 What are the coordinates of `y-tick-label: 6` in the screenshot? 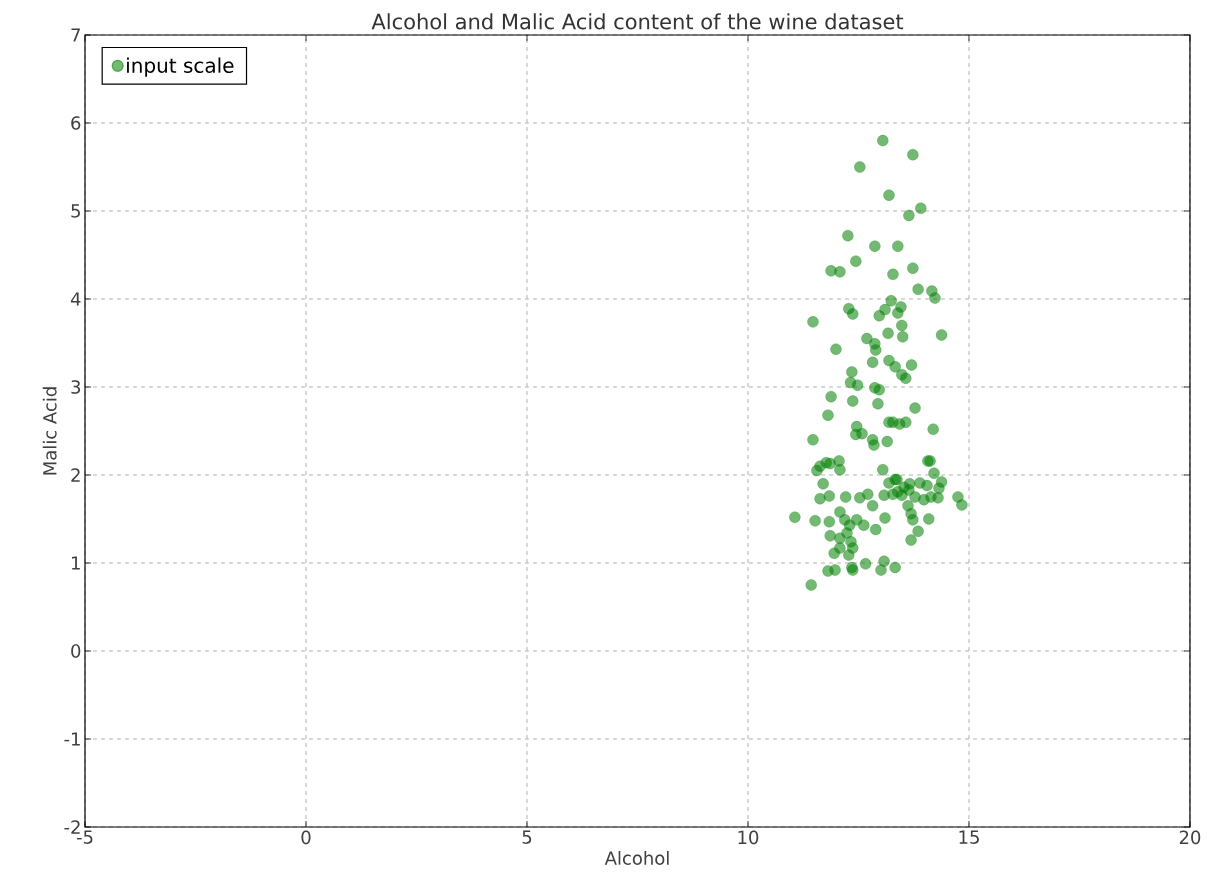 It's located at (76, 123).